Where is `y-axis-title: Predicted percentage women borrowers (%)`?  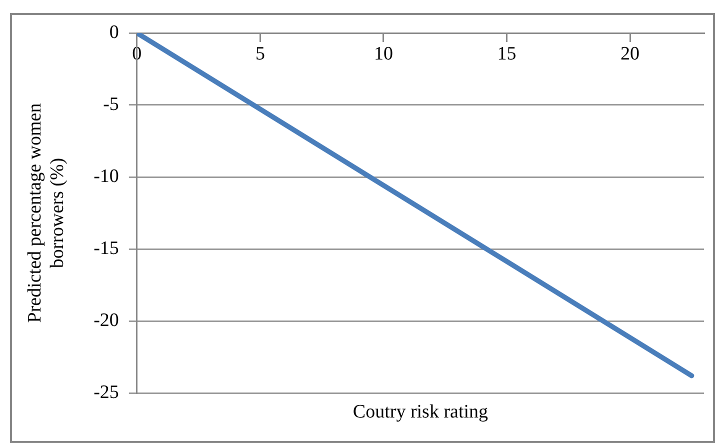
y-axis-title: Predicted percentage women borrowers (%) is located at coordinates (46, 212).